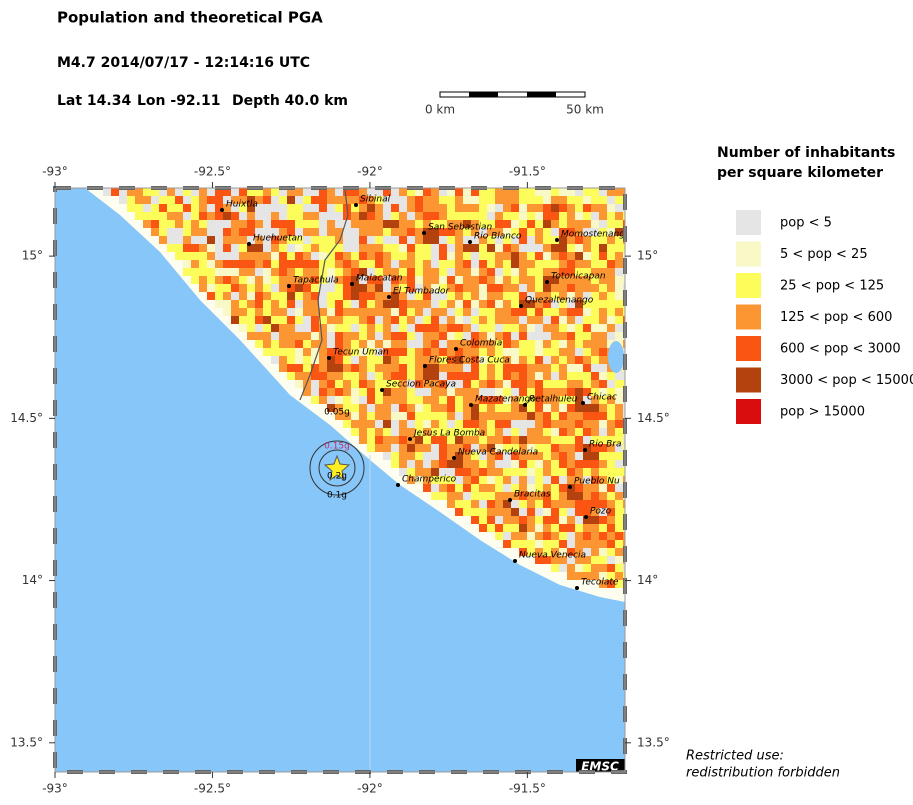 The height and width of the screenshot is (805, 913). What do you see at coordinates (460, 228) in the screenshot?
I see `town-label: San Sebastian` at bounding box center [460, 228].